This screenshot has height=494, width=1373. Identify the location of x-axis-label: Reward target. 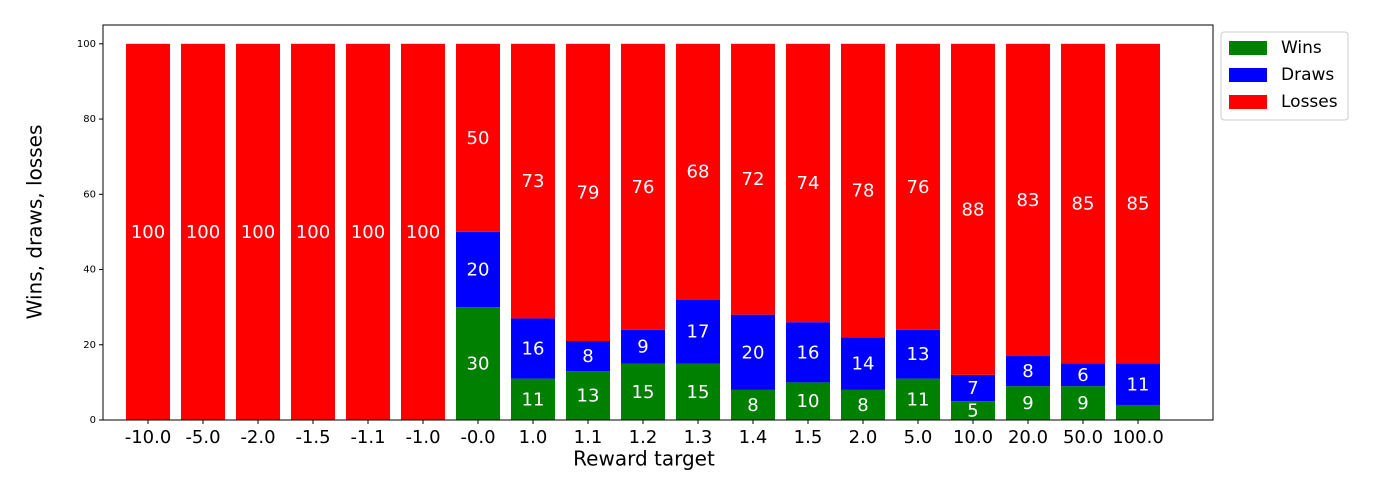
(644, 459).